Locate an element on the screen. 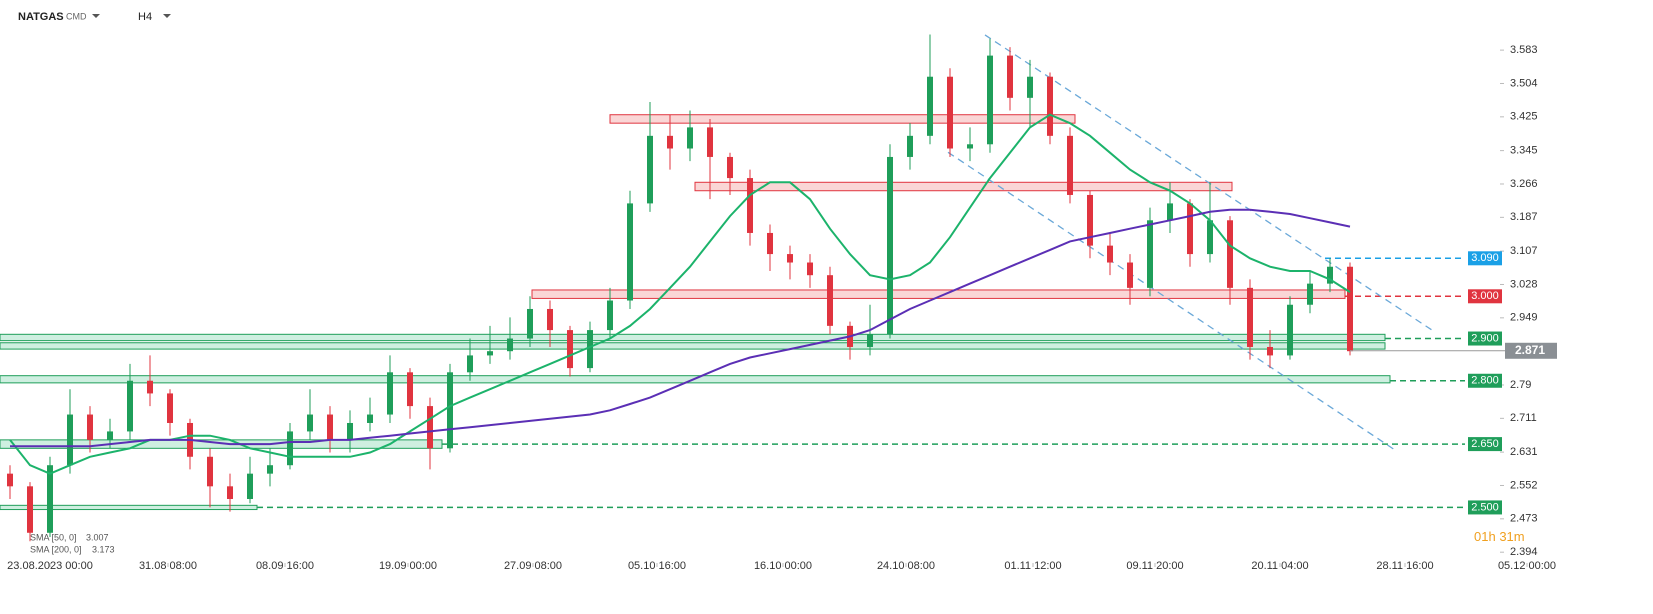  market: CMD is located at coordinates (76, 16).